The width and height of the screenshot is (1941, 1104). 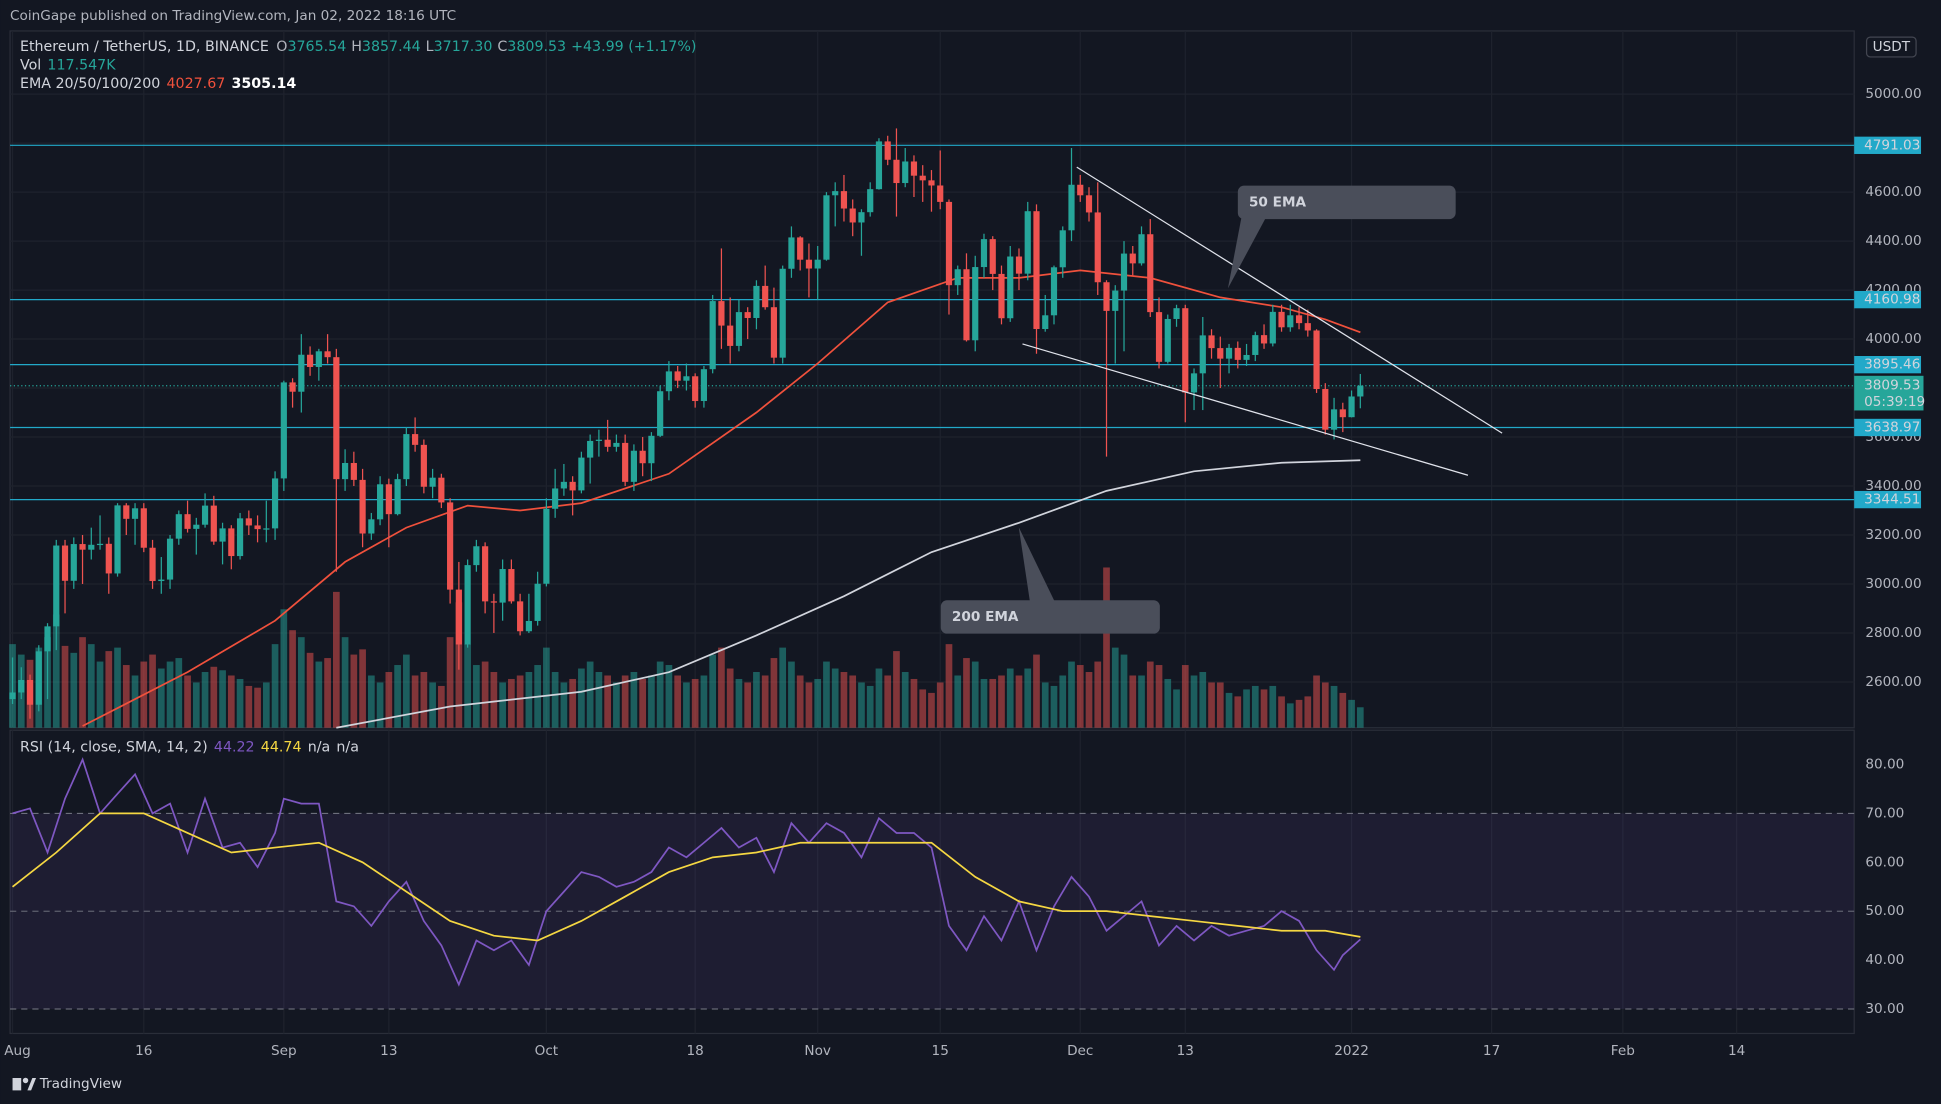 I want to click on line, so click(x=848, y=594).